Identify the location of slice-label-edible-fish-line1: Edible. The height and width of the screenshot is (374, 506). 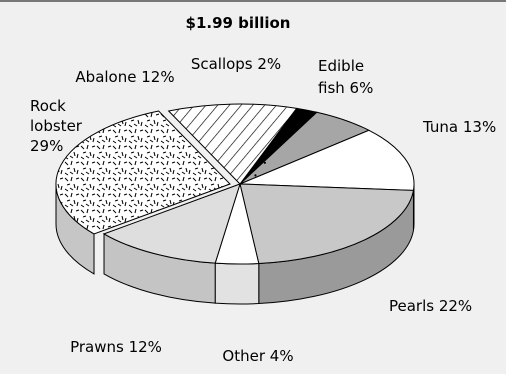
(341, 66).